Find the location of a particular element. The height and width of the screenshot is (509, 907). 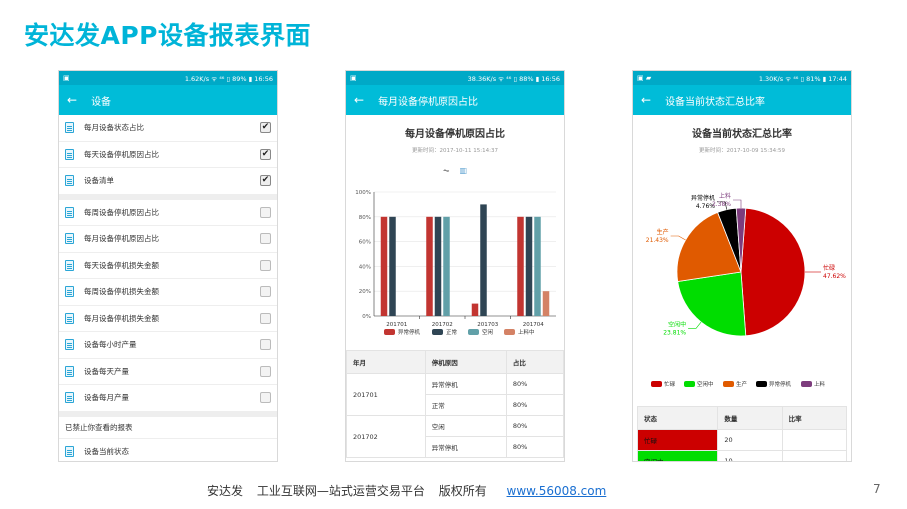

report-list-item-label: 设备当前状态 is located at coordinates (106, 451).